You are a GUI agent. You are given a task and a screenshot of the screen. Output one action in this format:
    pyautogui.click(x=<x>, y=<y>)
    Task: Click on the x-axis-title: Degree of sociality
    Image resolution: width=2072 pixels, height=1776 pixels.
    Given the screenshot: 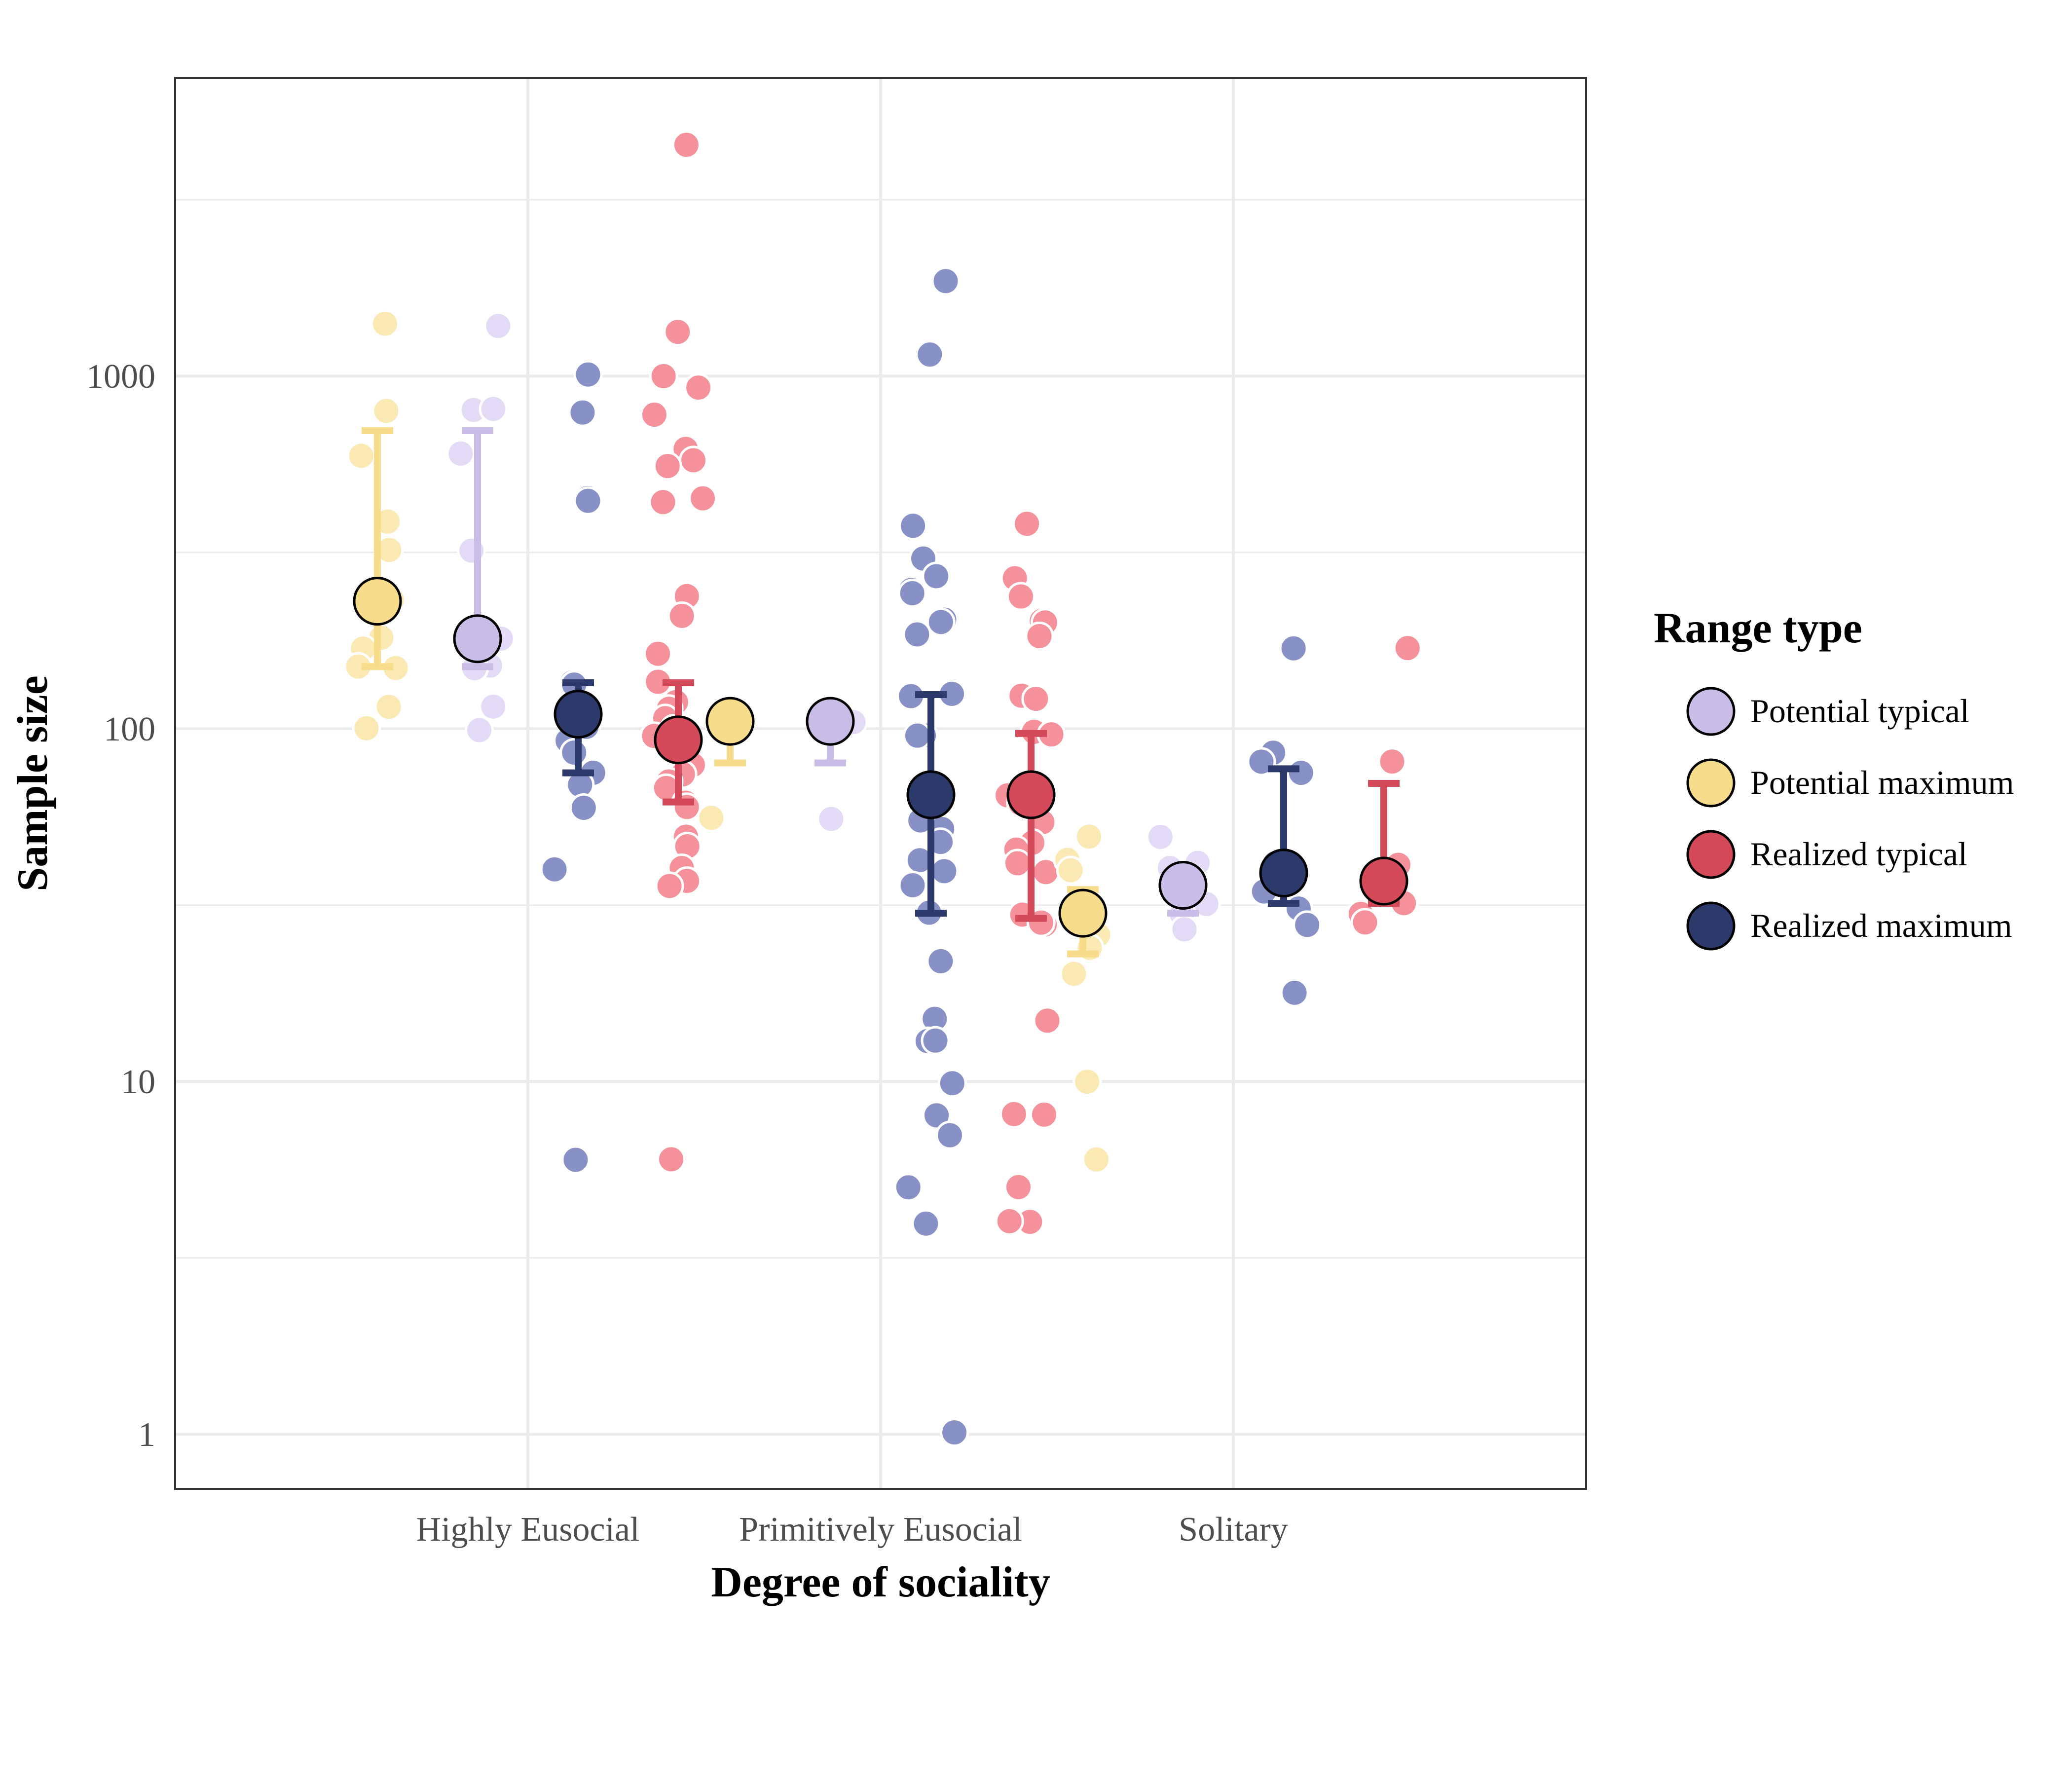 What is the action you would take?
    pyautogui.click(x=881, y=1582)
    